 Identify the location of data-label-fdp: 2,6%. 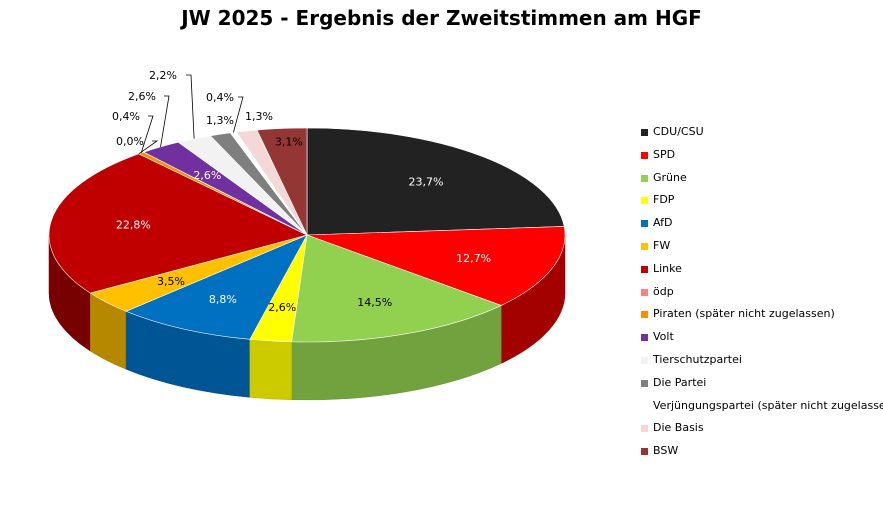
(282, 307).